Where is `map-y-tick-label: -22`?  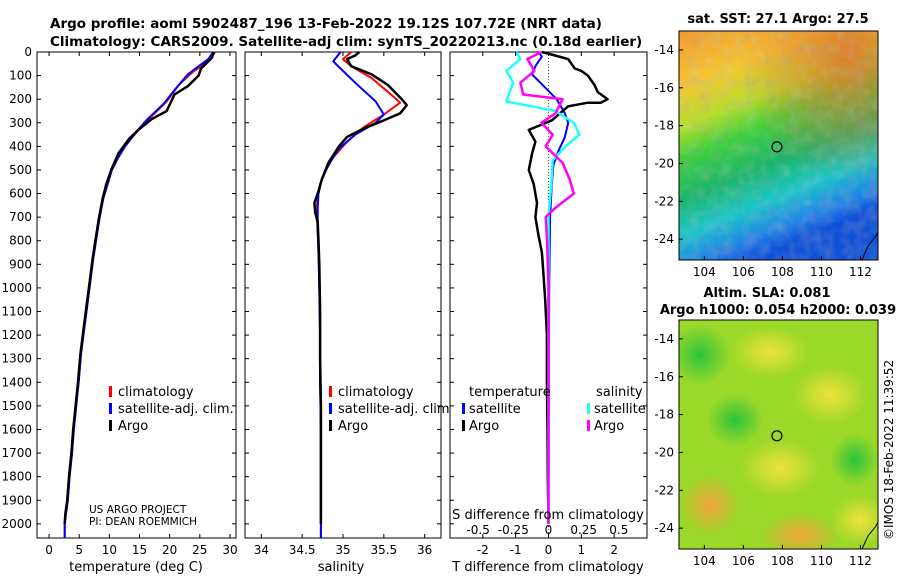
map-y-tick-label: -22 is located at coordinates (664, 201).